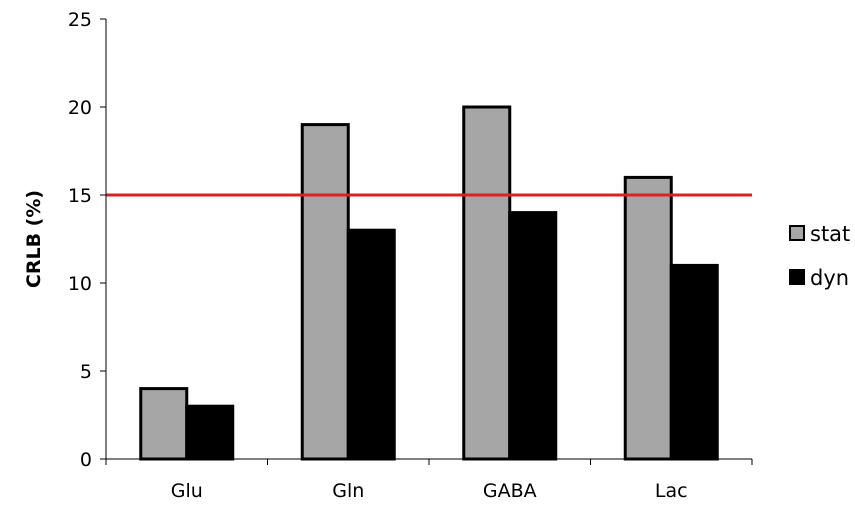 Image resolution: width=855 pixels, height=516 pixels. I want to click on y-tick-label: 0, so click(86, 460).